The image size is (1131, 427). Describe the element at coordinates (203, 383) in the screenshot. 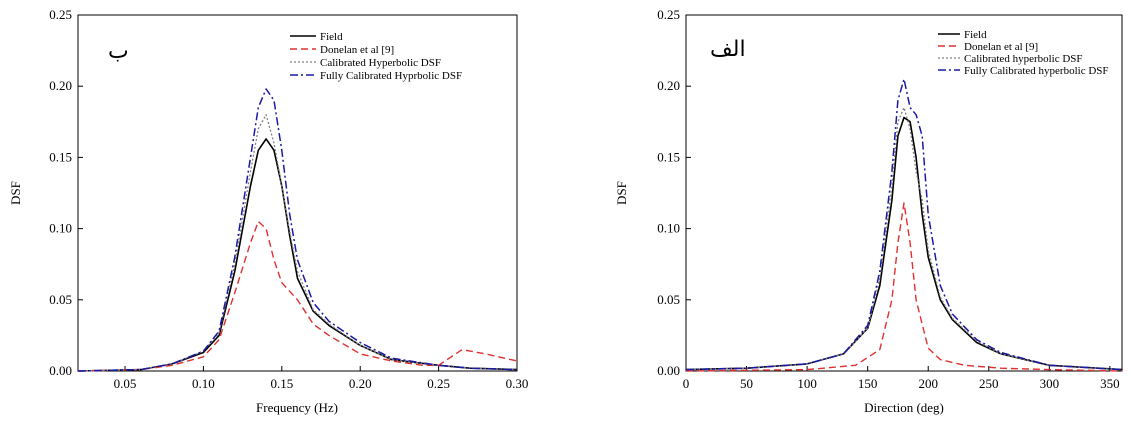

I see `x-tick-label: 0.10` at that location.